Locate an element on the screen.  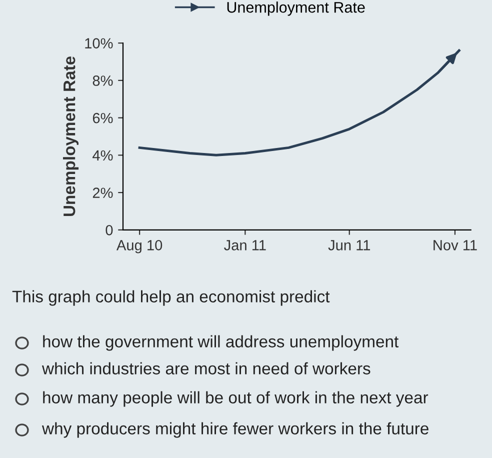
x-tick-label: Nov 11 is located at coordinates (455, 245).